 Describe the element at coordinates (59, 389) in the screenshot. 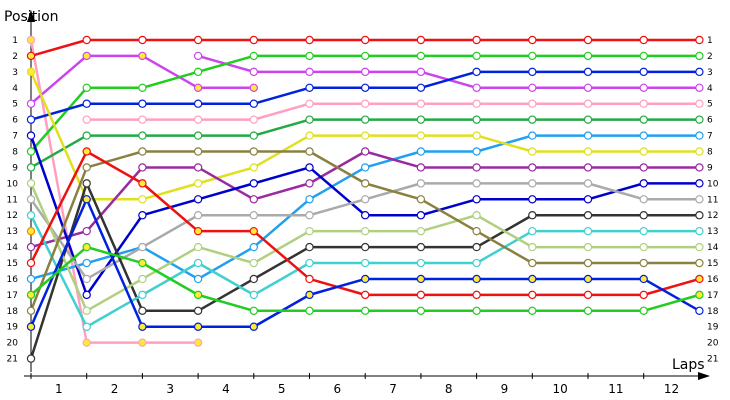

I see `x-tick-label: 1` at that location.